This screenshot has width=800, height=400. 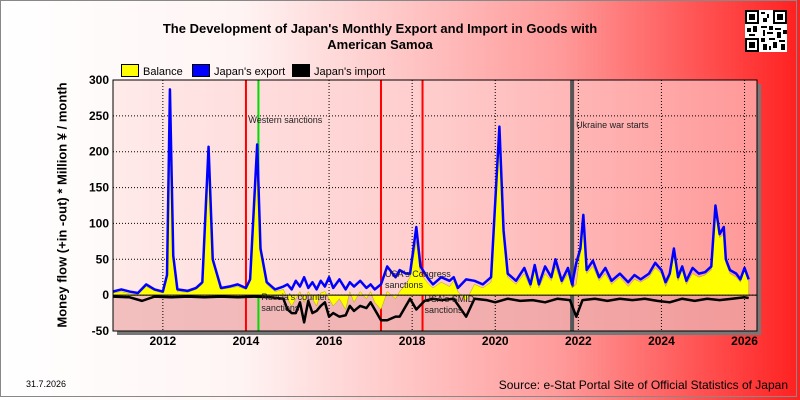 I want to click on negative-zone, so click(x=435, y=313).